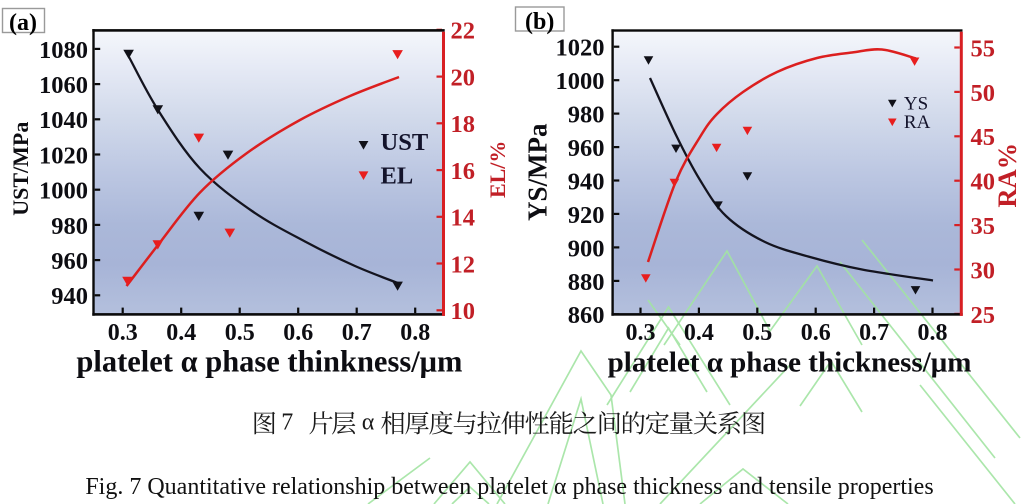  I want to click on svg-text: YS, so click(916, 103).